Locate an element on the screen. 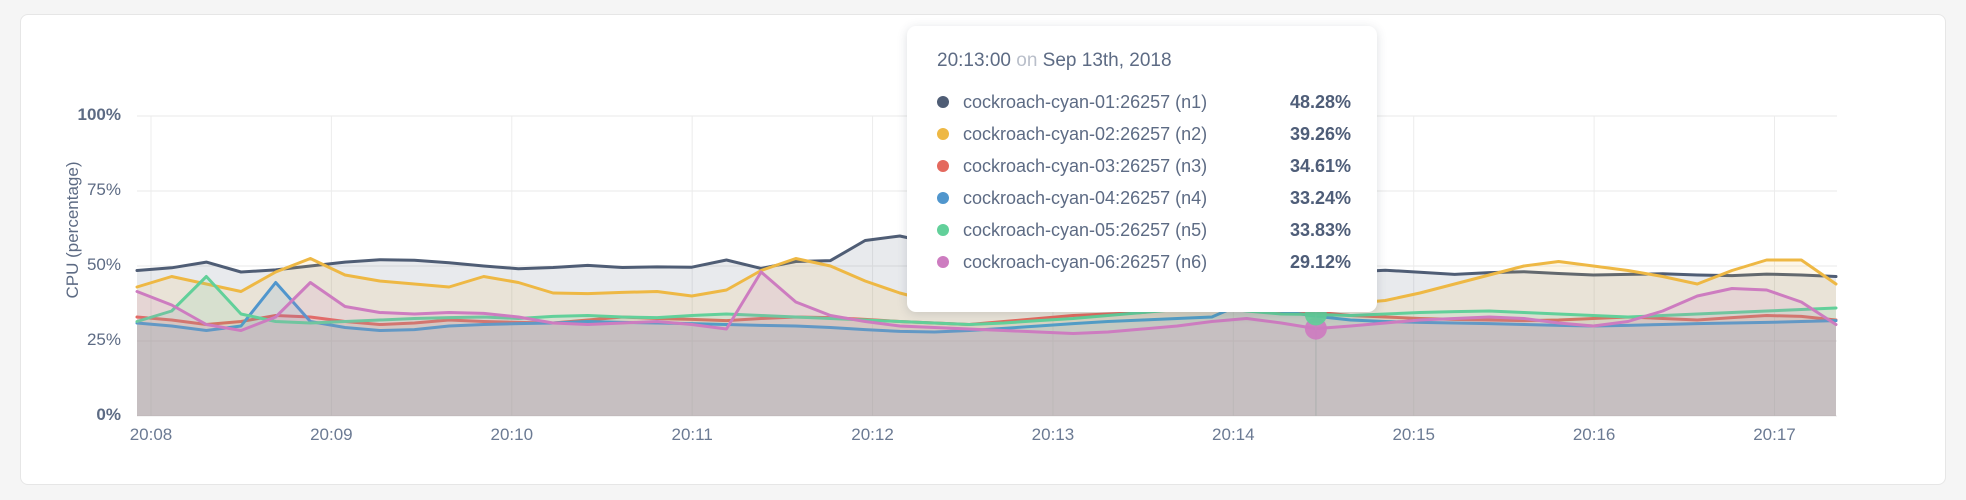  tooltip-legend-row: cockroach-cyan-04:26257 (n4) 33.24% is located at coordinates (1144, 198).